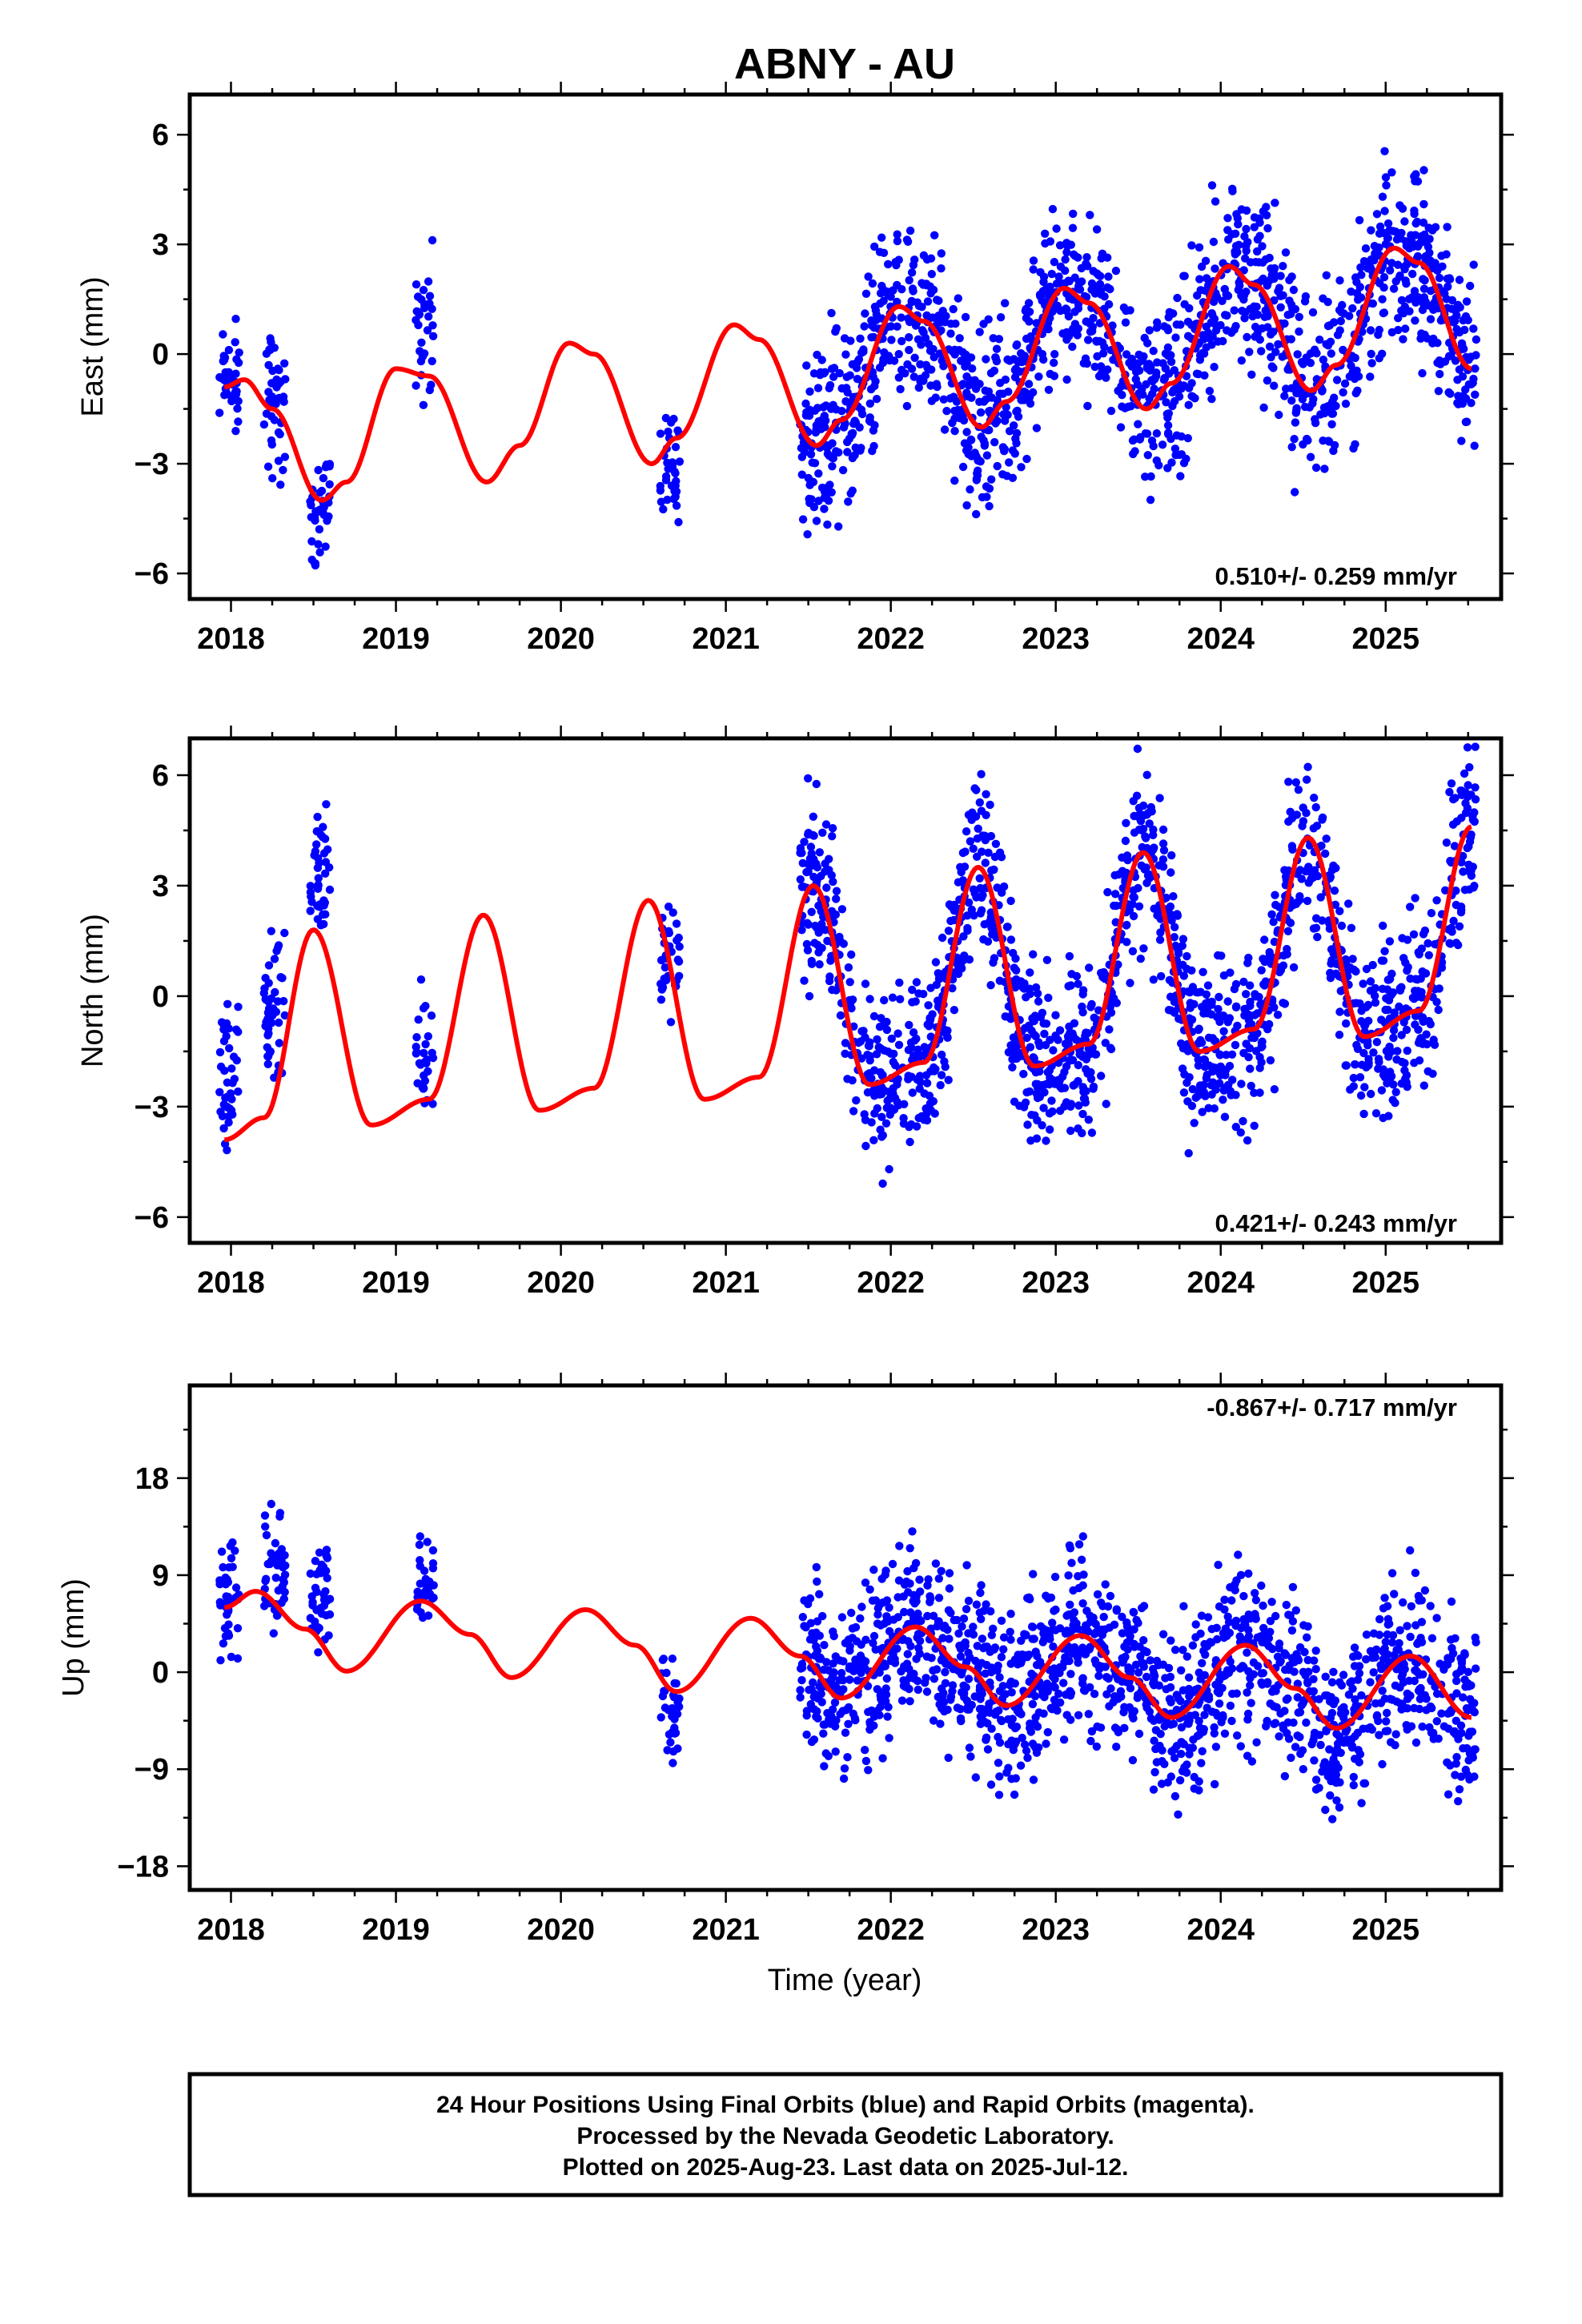  I want to click on north-y-axis-label: North (mm), so click(93, 991).